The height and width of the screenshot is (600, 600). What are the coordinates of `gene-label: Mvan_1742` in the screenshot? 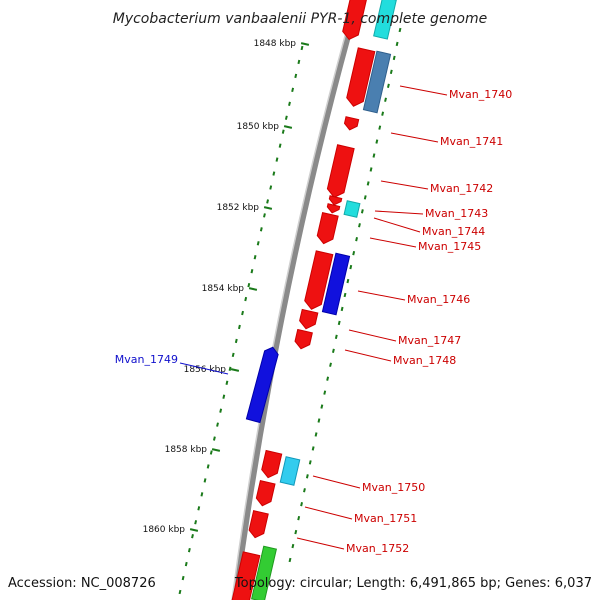 It's located at (461, 188).